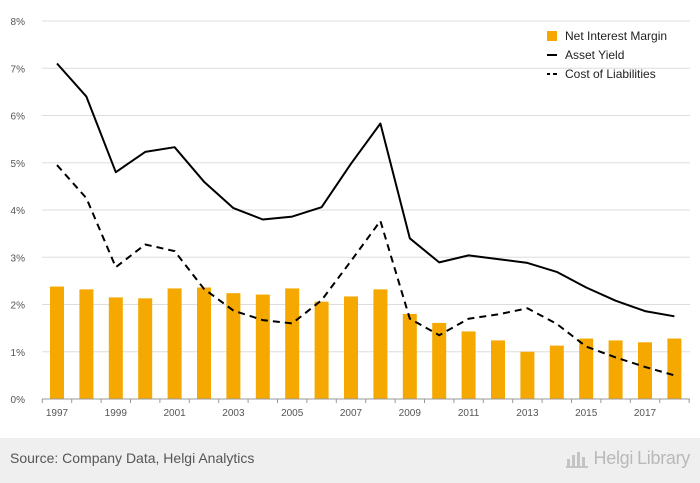 This screenshot has height=483, width=700. I want to click on y-tick-label: 7%, so click(18, 69).